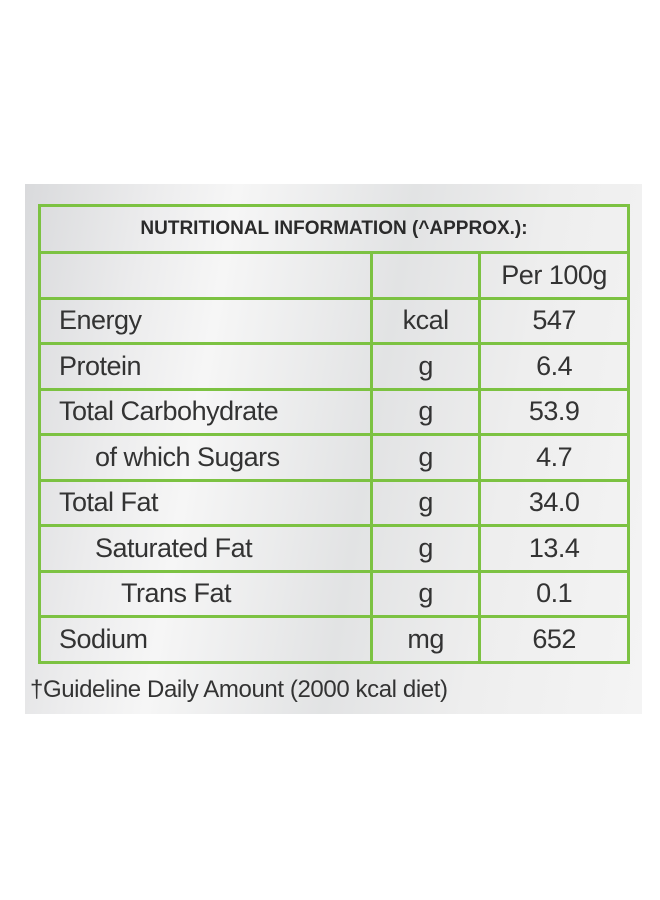 The height and width of the screenshot is (900, 660). I want to click on nutrient-name: Sodium, so click(205, 639).